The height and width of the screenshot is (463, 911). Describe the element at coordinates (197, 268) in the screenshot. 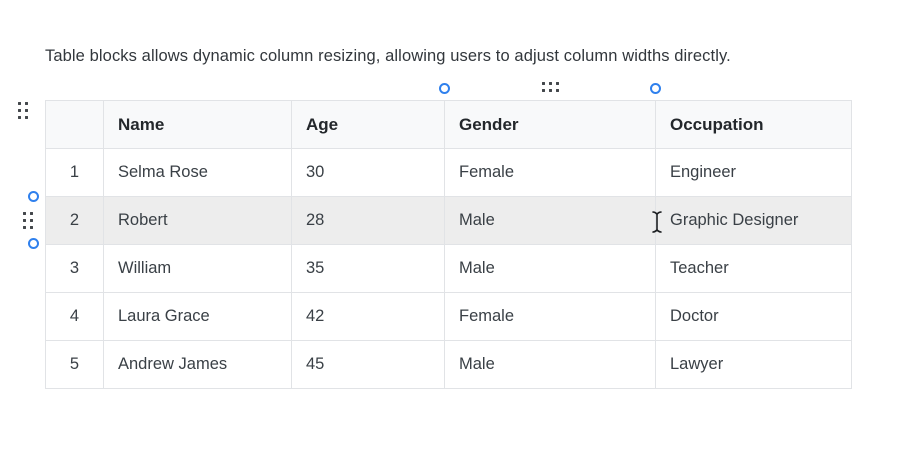

I see `name-cell: William` at that location.